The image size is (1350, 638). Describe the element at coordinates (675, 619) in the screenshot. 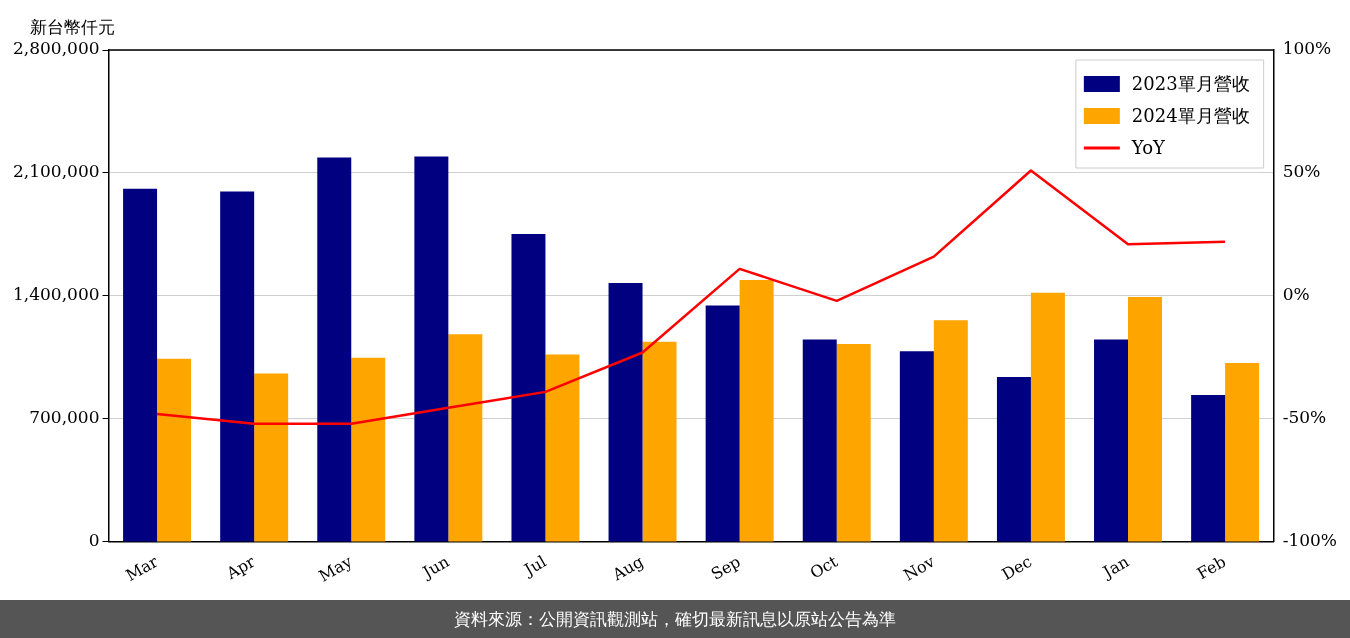

I see `source-note: 資料來源：公開資訊觀測站，確切最新訊息以原站公告為準` at that location.